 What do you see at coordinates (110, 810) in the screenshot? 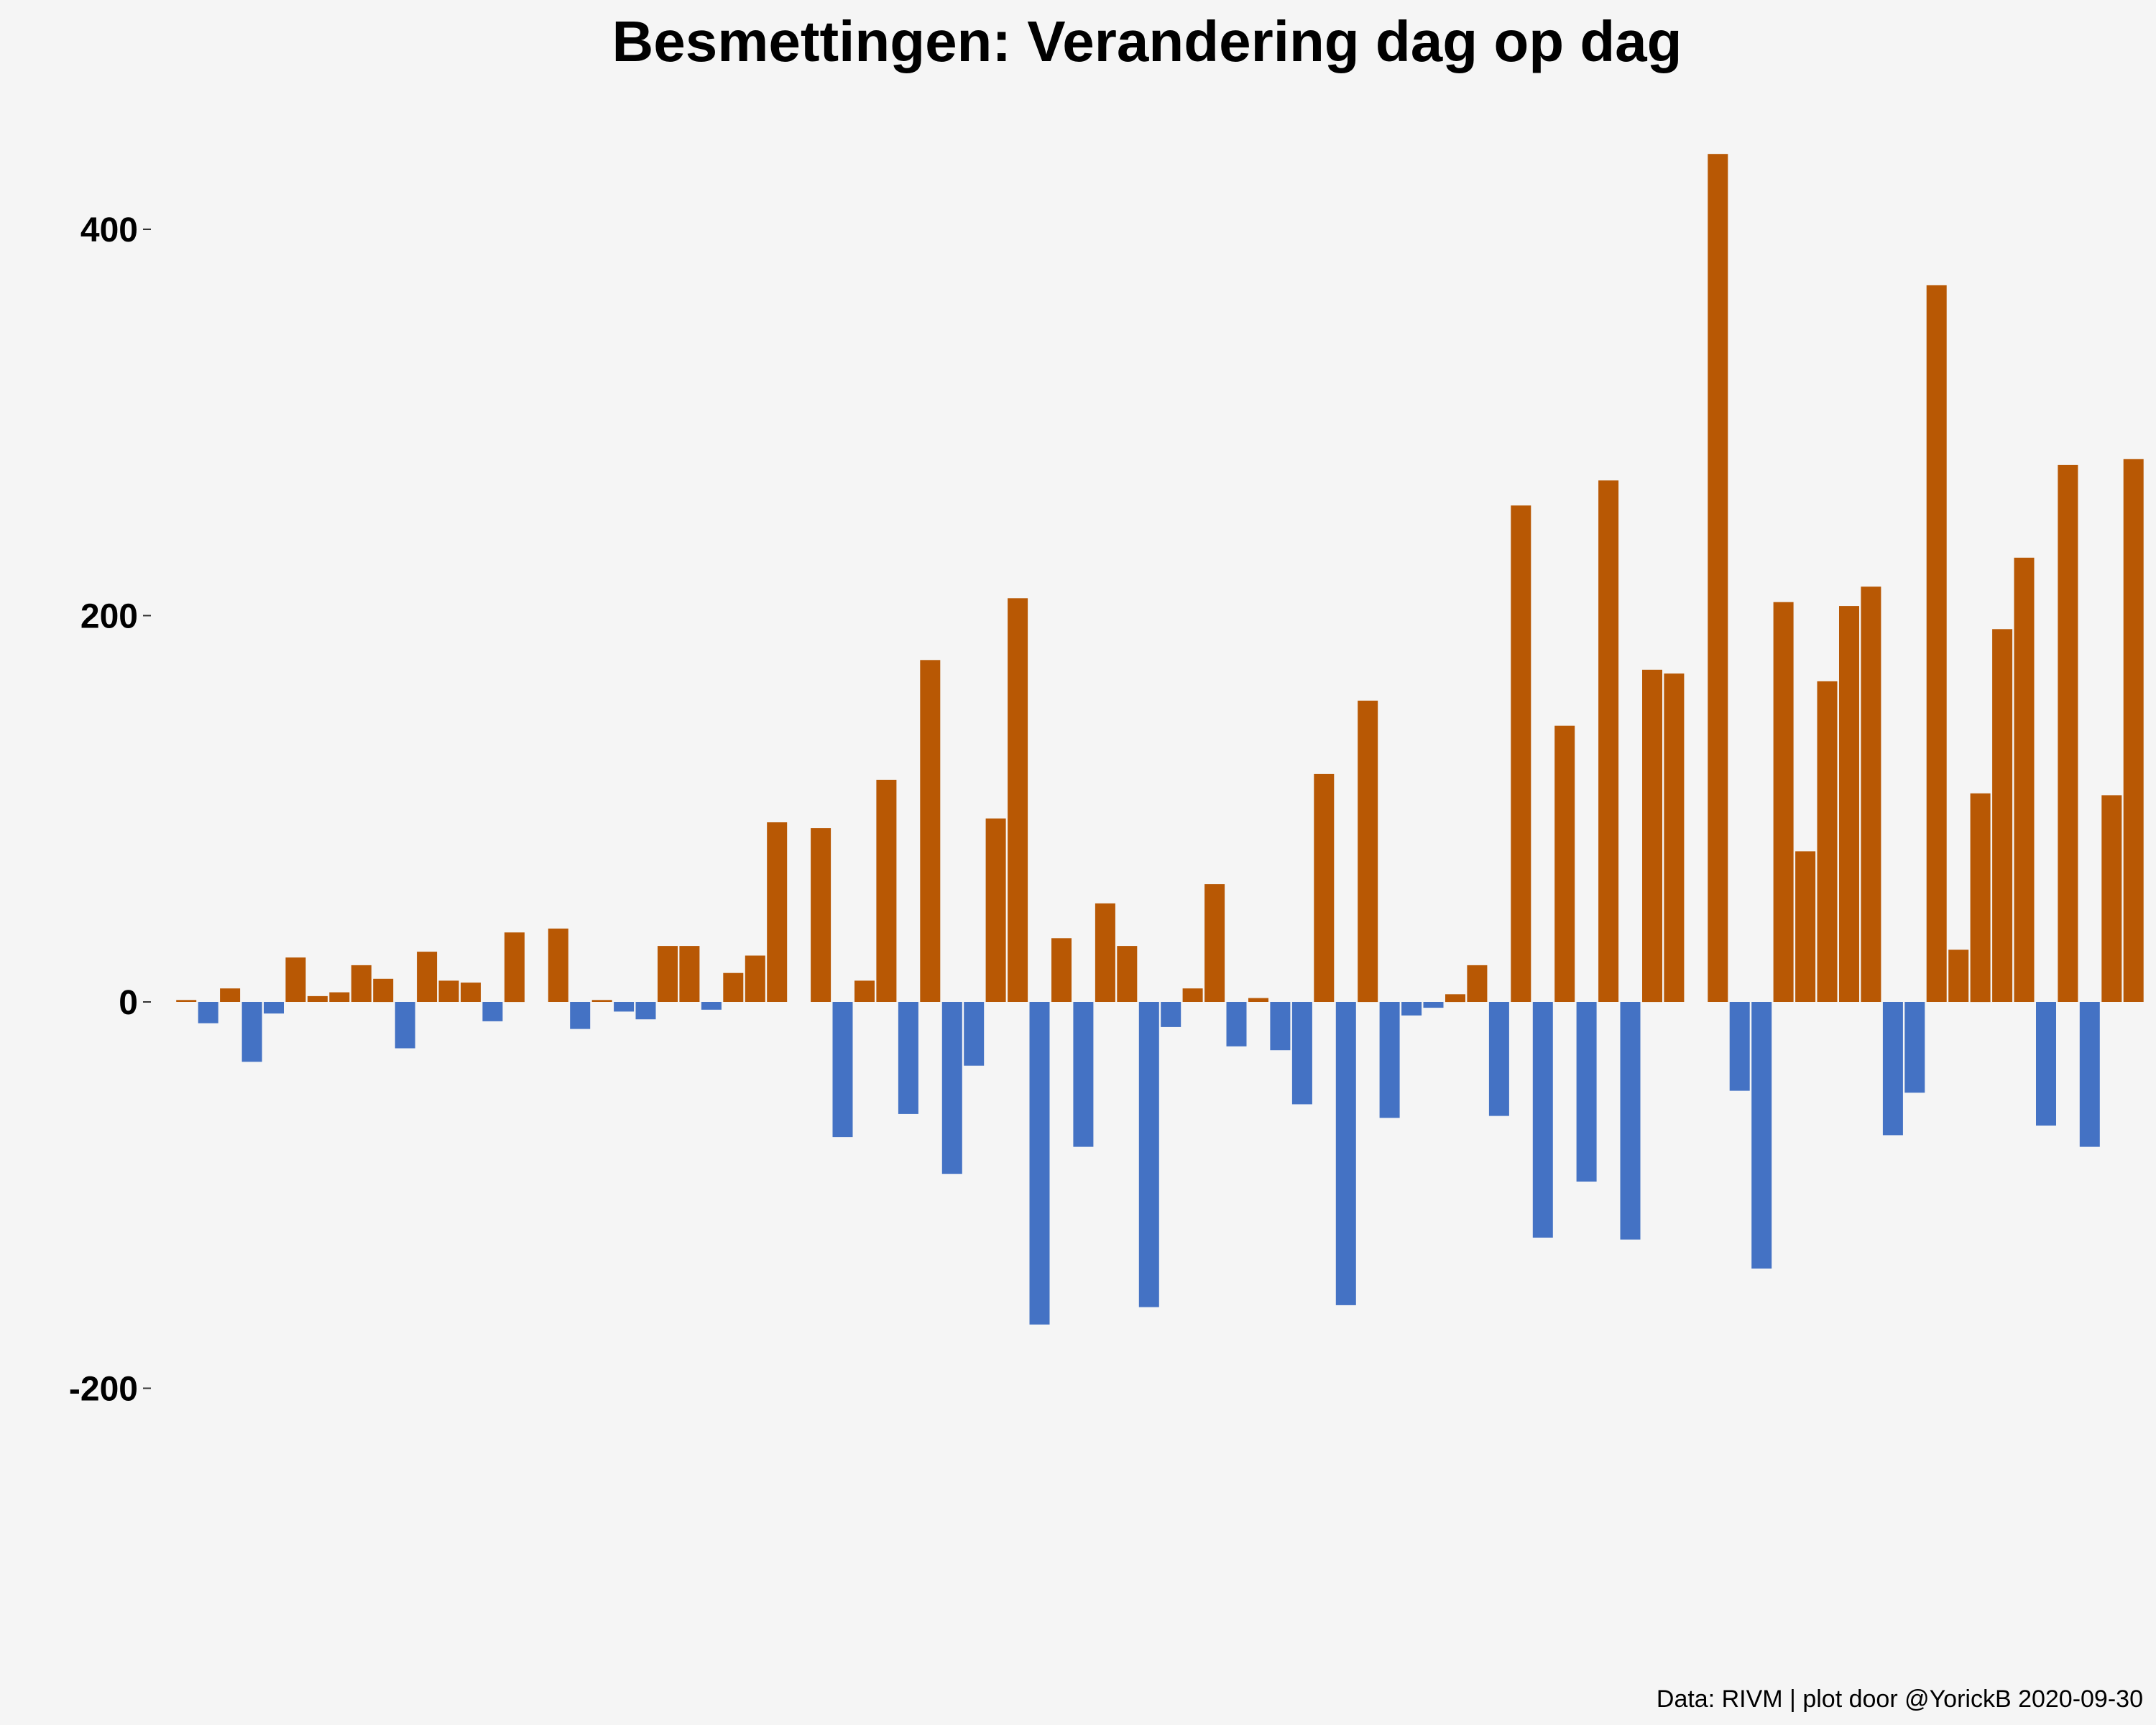
I see `y-axis: 400 200 0 -200` at bounding box center [110, 810].